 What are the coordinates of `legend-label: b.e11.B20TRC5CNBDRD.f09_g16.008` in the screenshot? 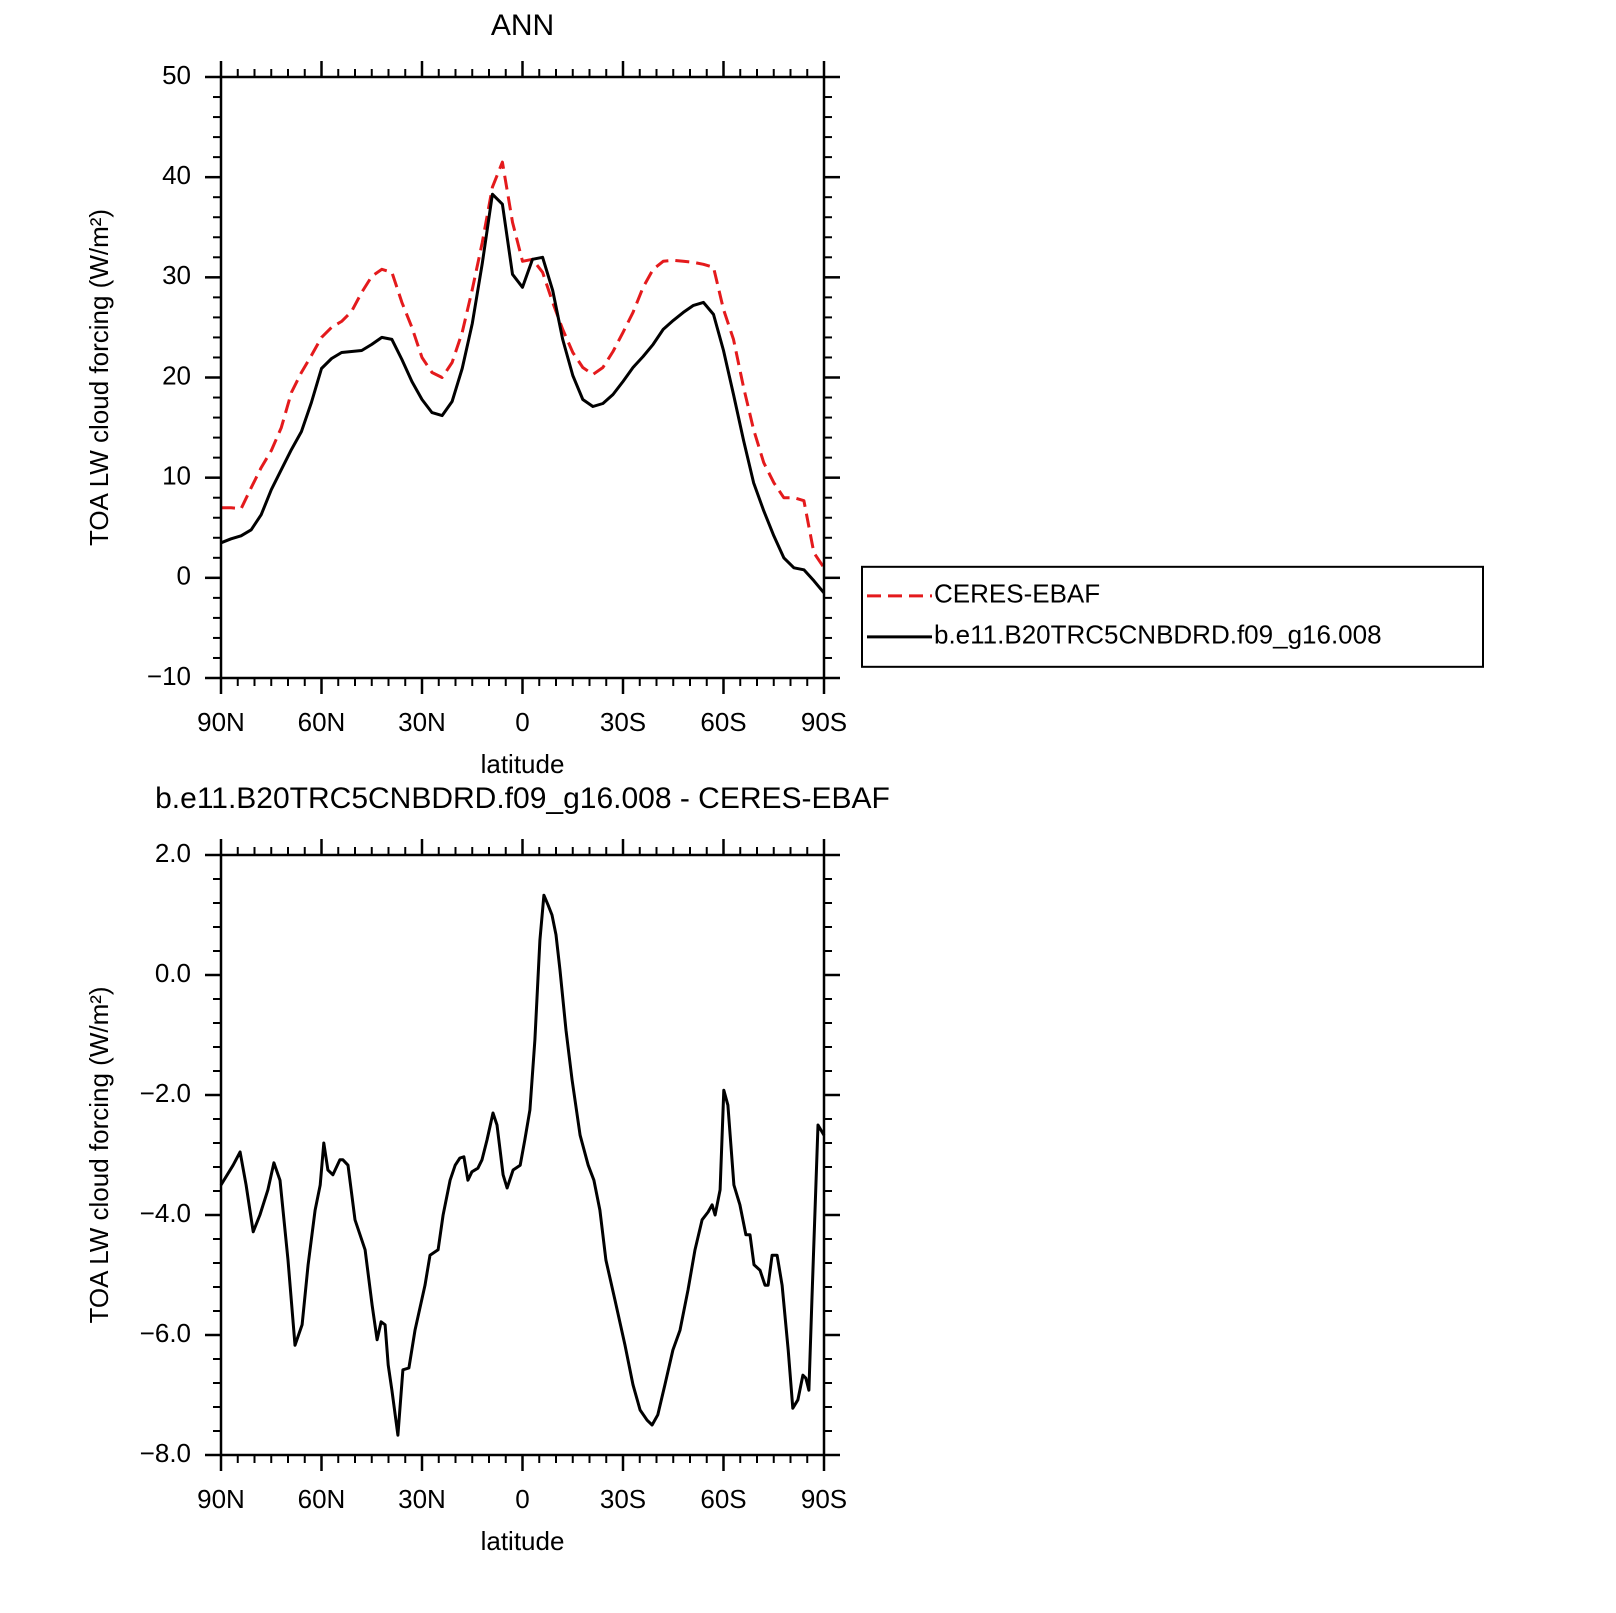 It's located at (1158, 635).